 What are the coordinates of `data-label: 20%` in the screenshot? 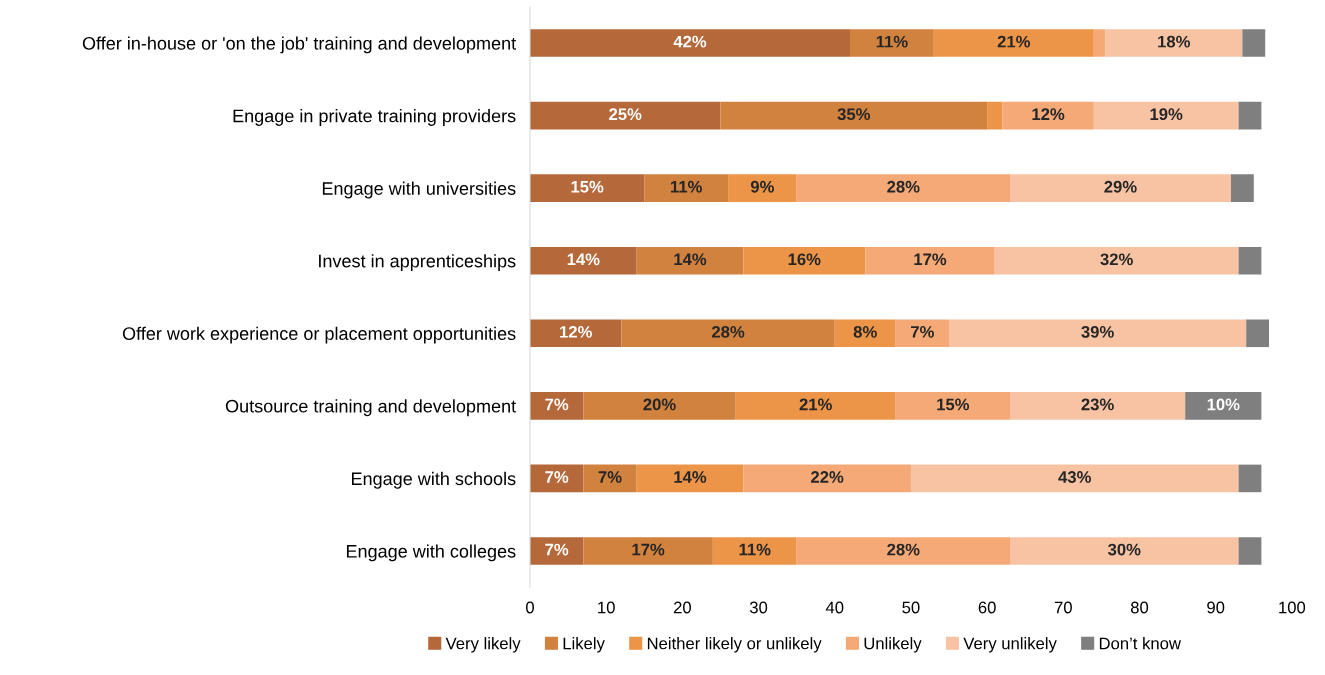 It's located at (659, 404).